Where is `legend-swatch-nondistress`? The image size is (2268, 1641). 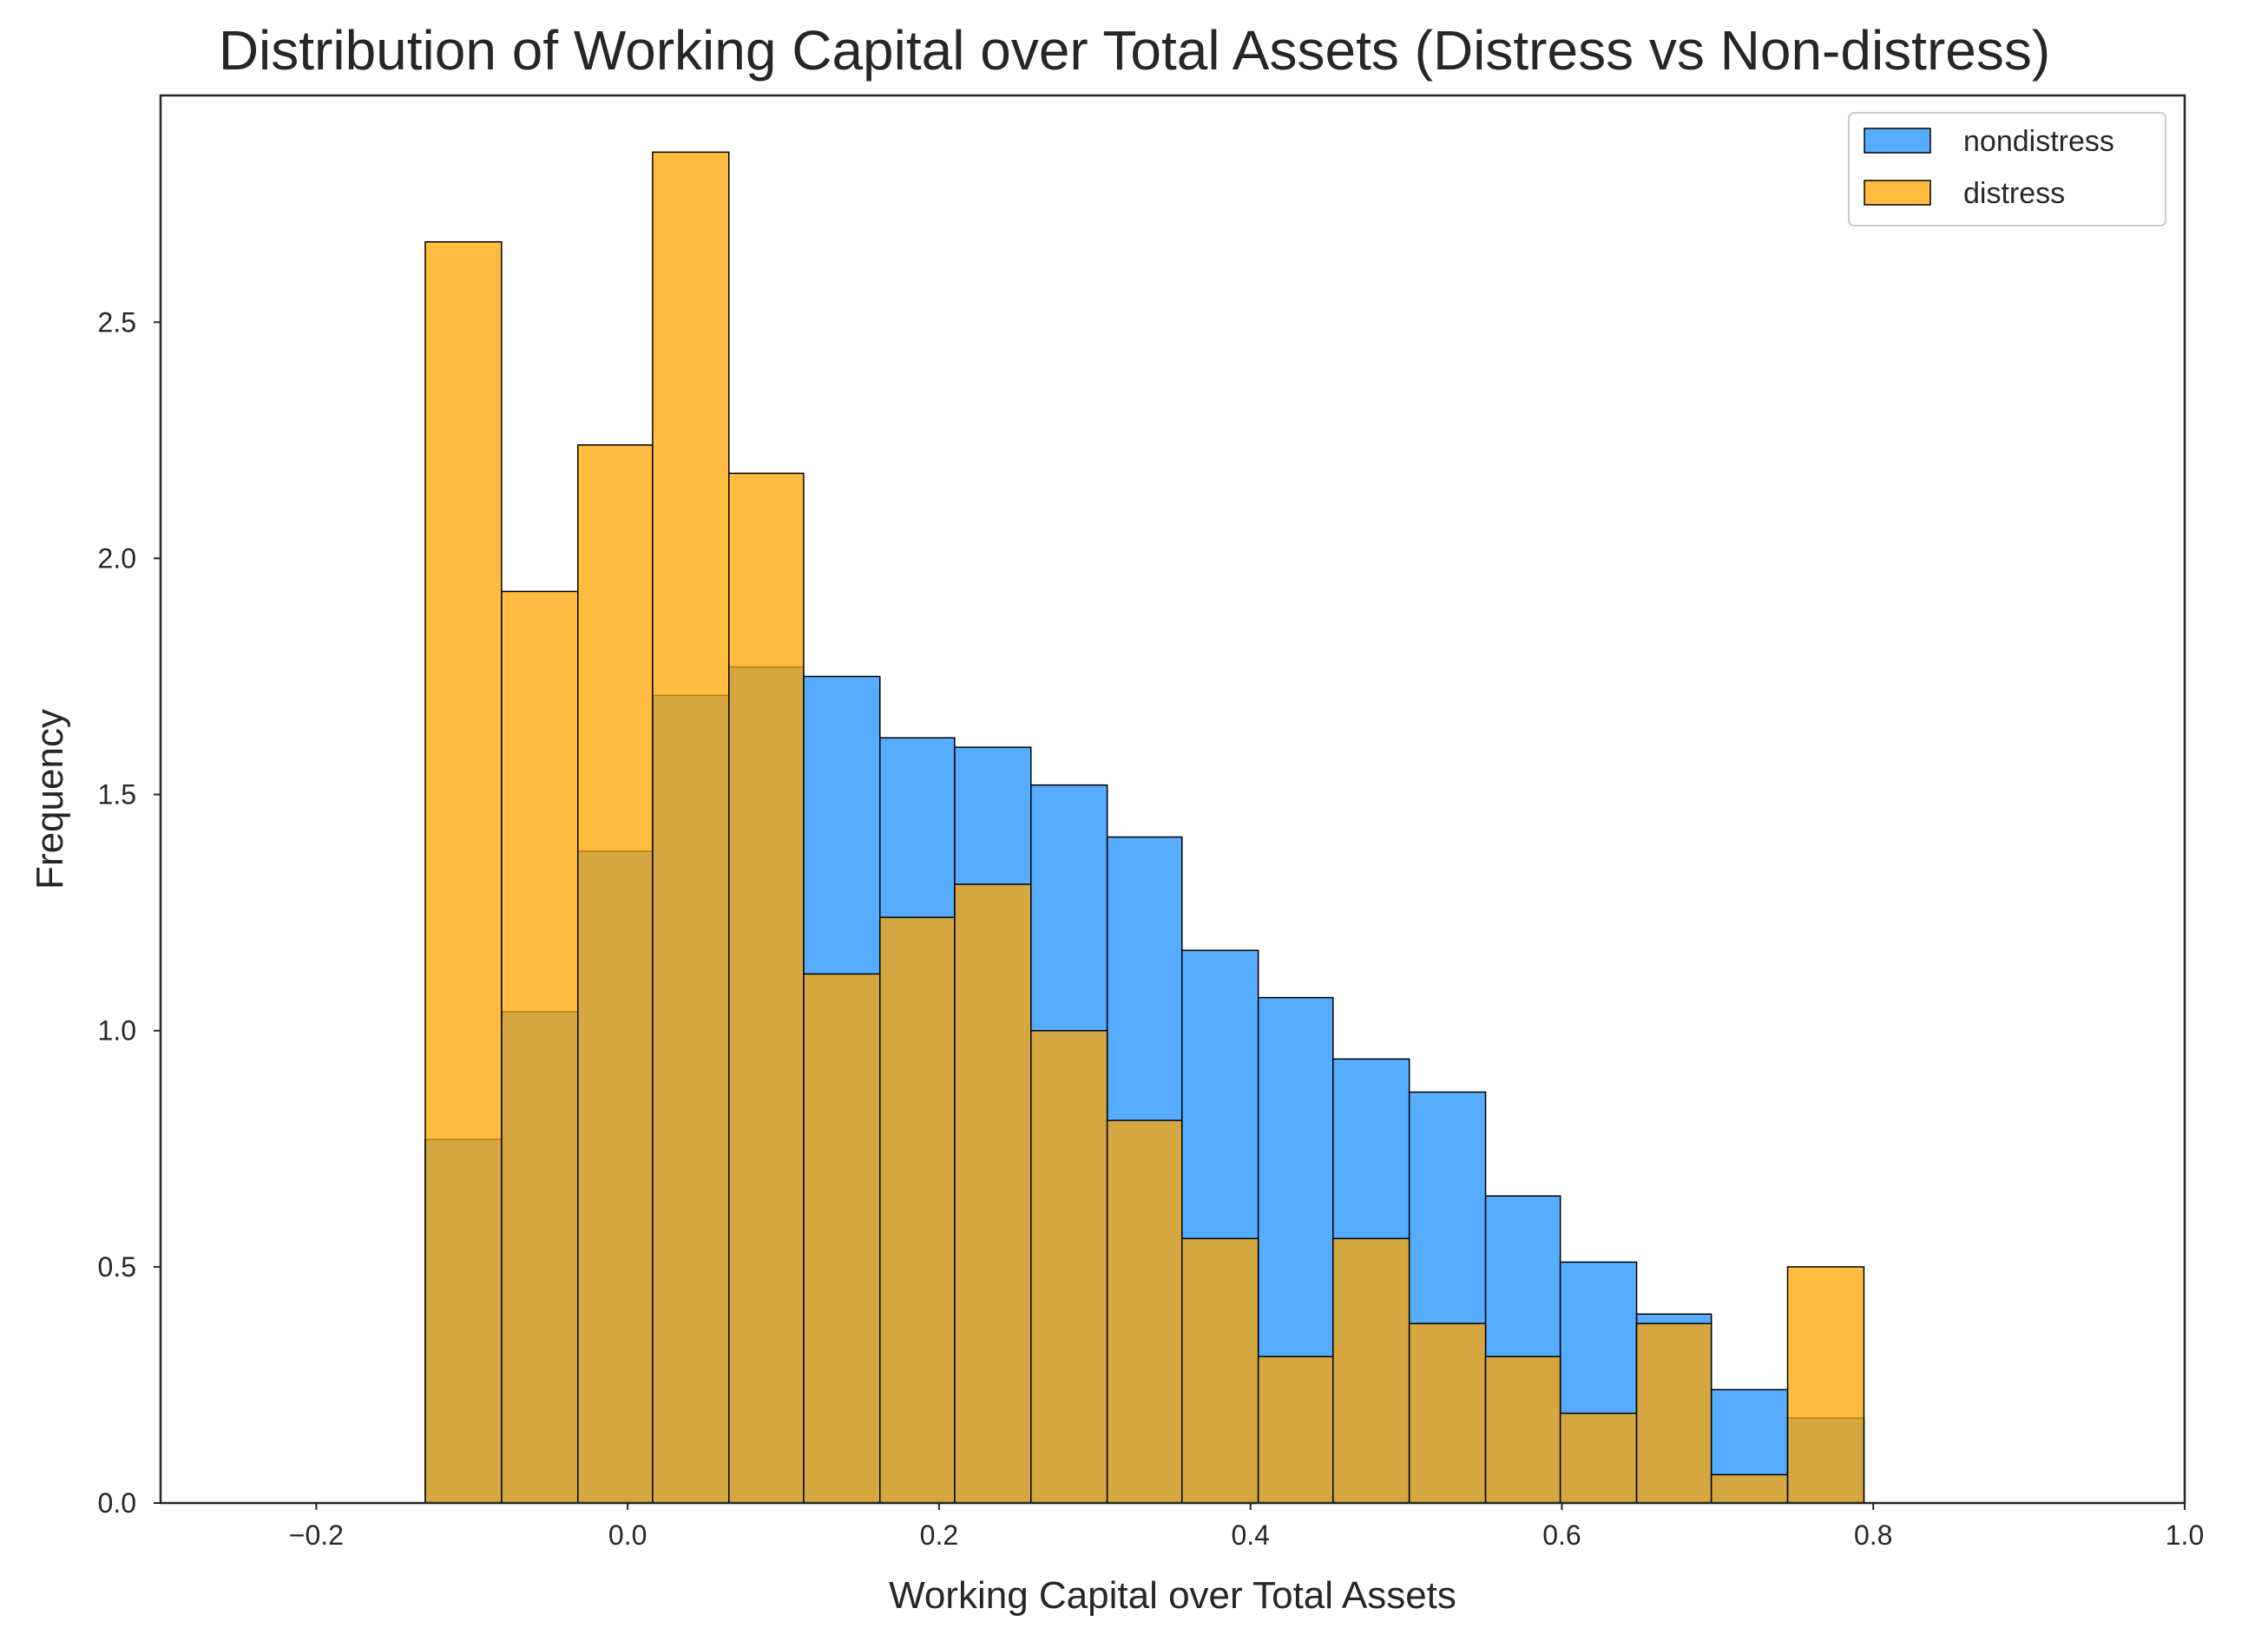 legend-swatch-nondistress is located at coordinates (1897, 141).